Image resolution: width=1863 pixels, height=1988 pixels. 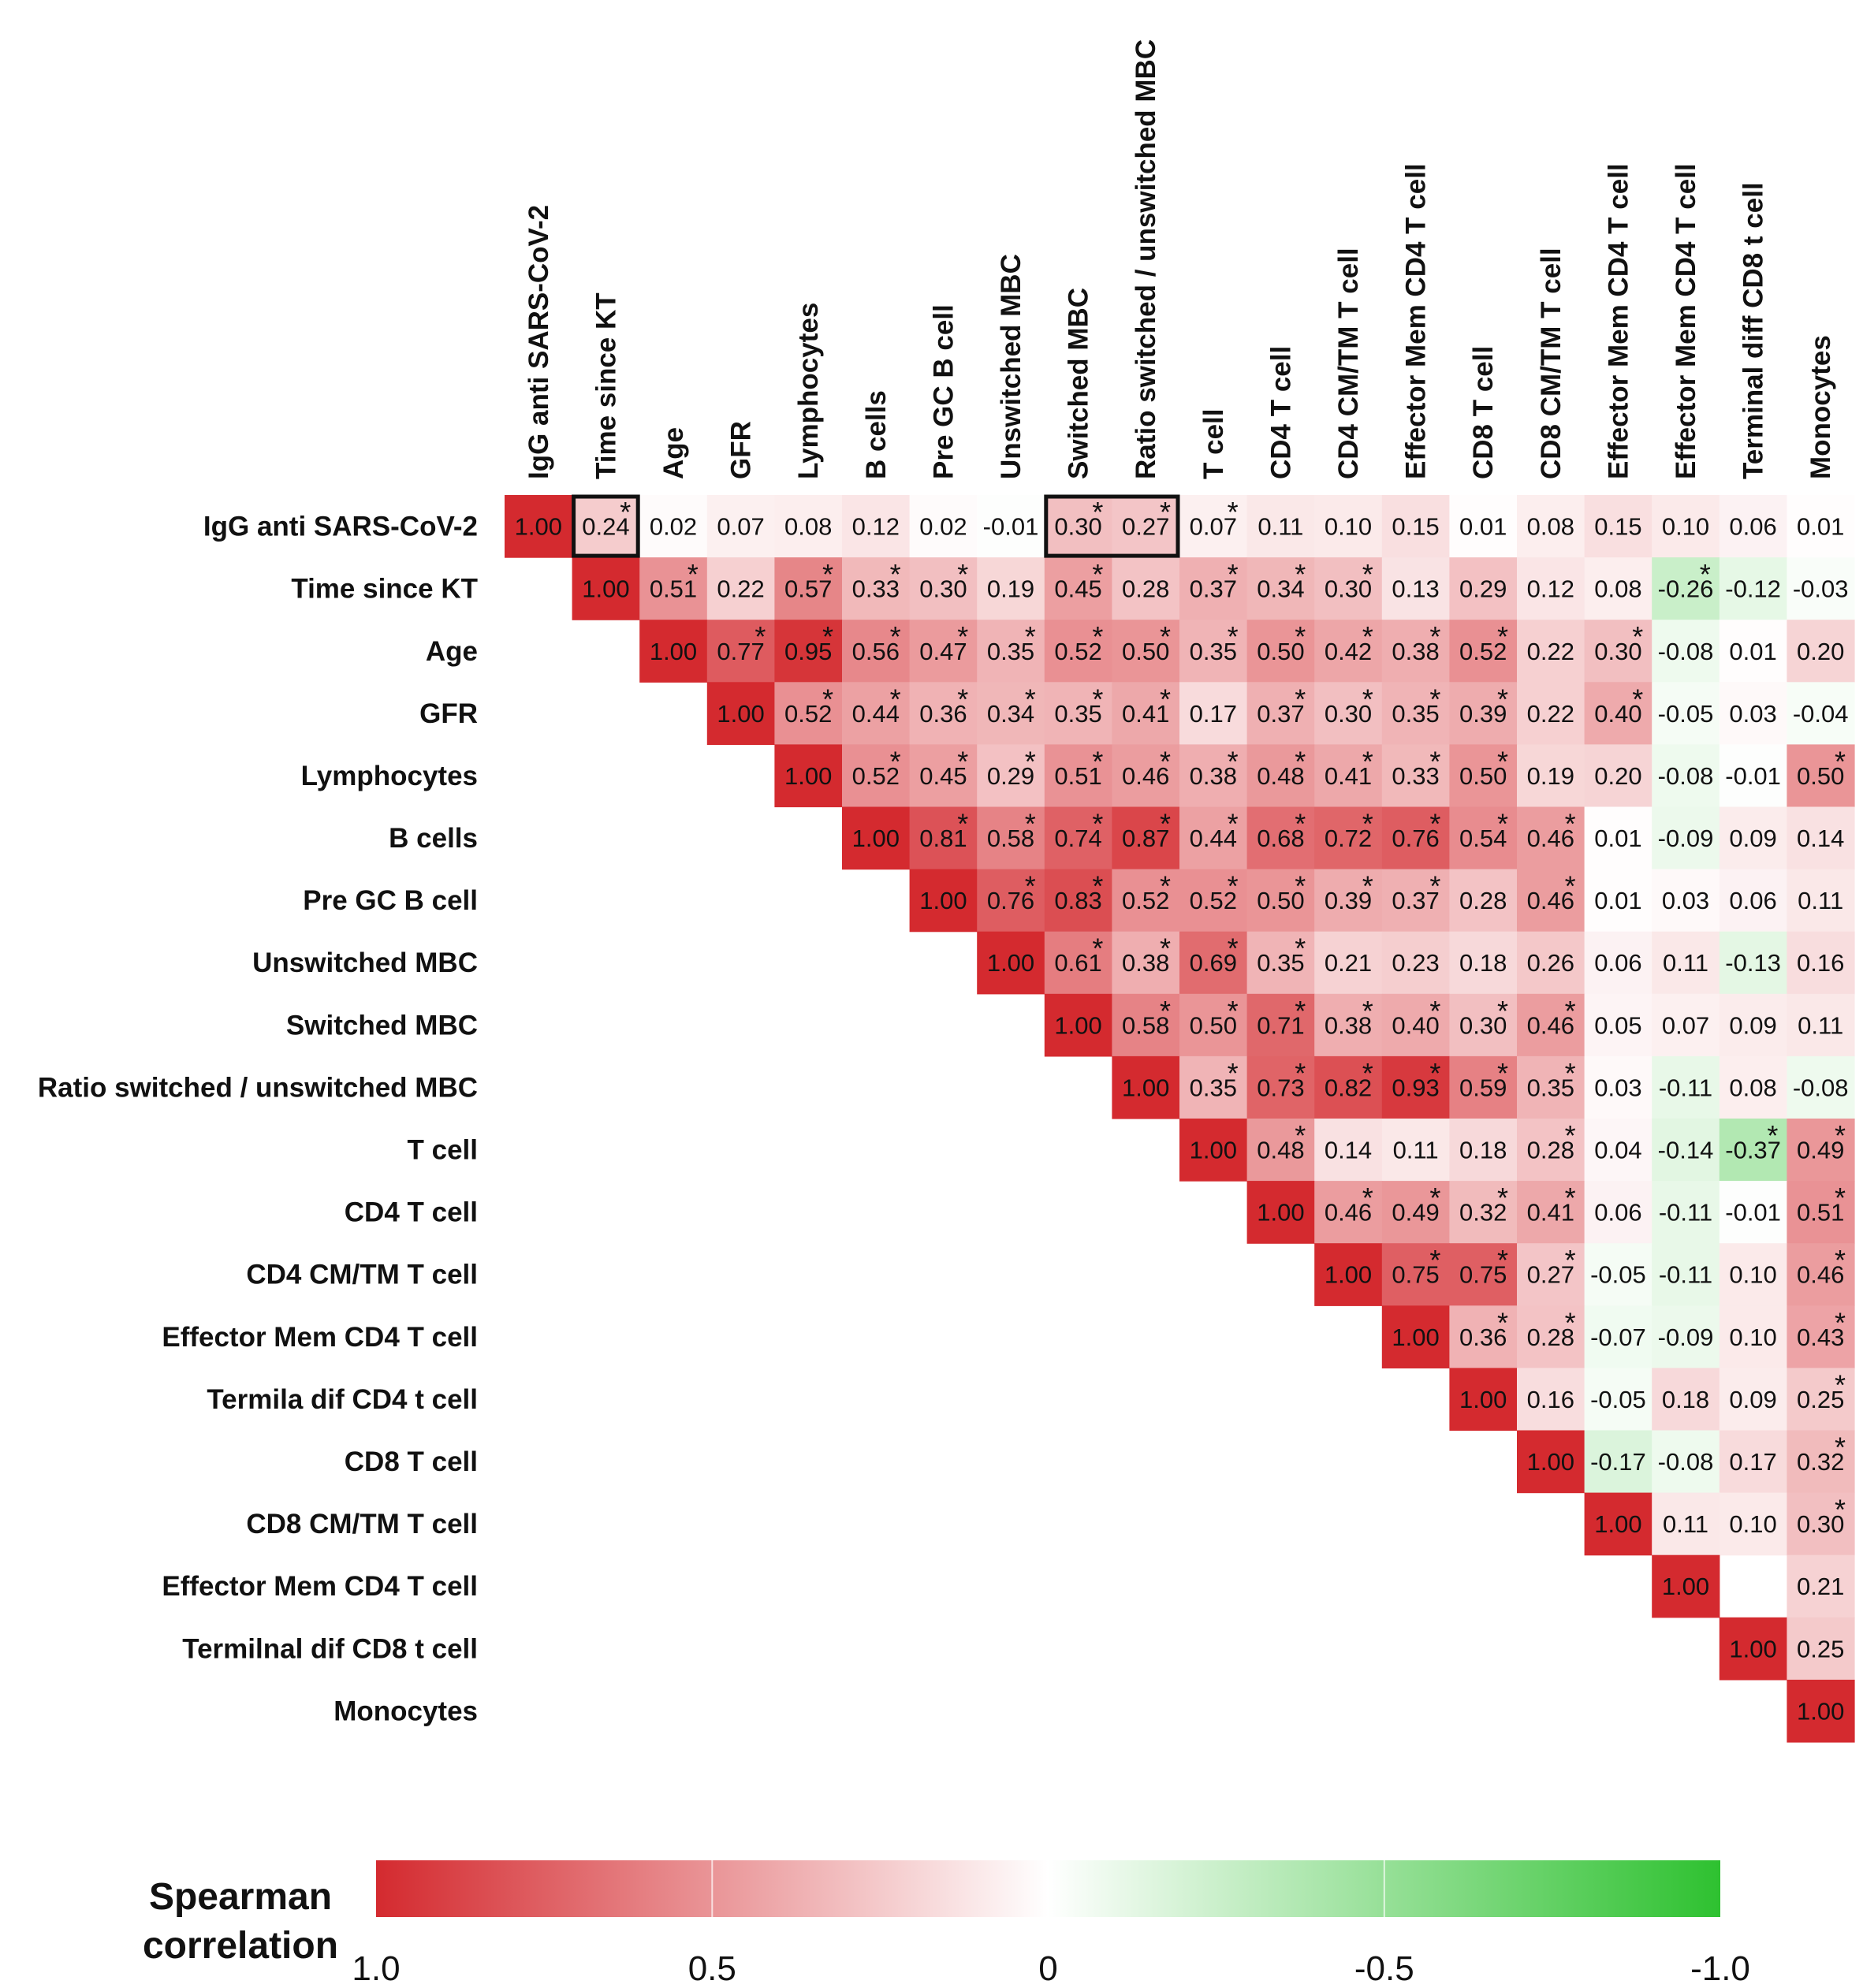 I want to click on cell-value-label: 0.50, so click(x=1145, y=651).